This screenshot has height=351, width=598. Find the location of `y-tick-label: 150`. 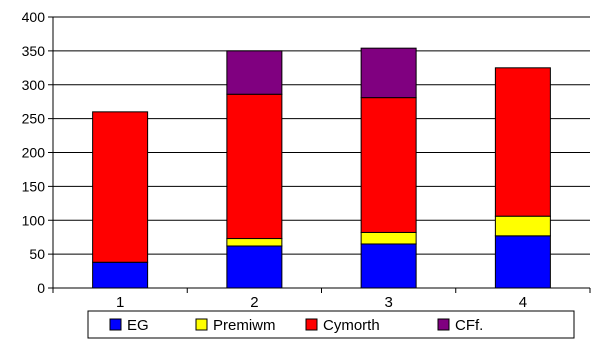

y-tick-label: 150 is located at coordinates (34, 186).